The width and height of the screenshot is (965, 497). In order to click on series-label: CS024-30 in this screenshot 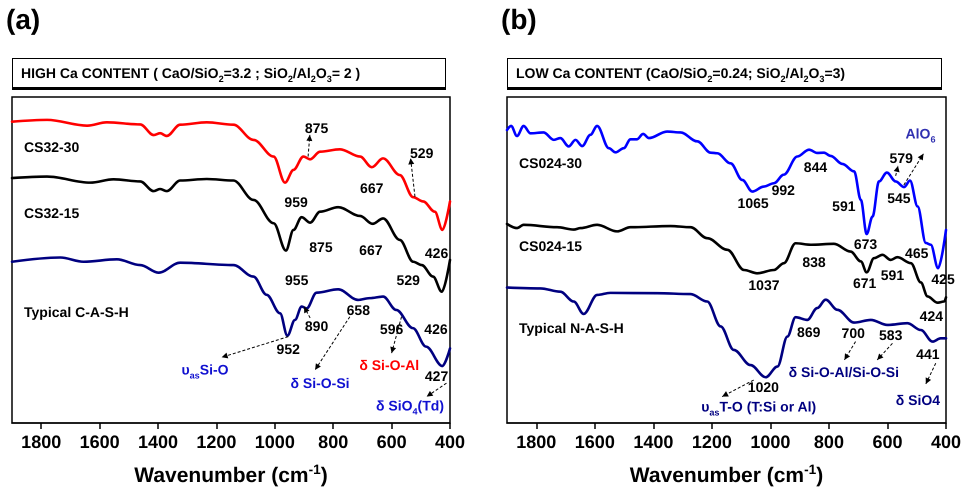, I will do `click(550, 162)`.